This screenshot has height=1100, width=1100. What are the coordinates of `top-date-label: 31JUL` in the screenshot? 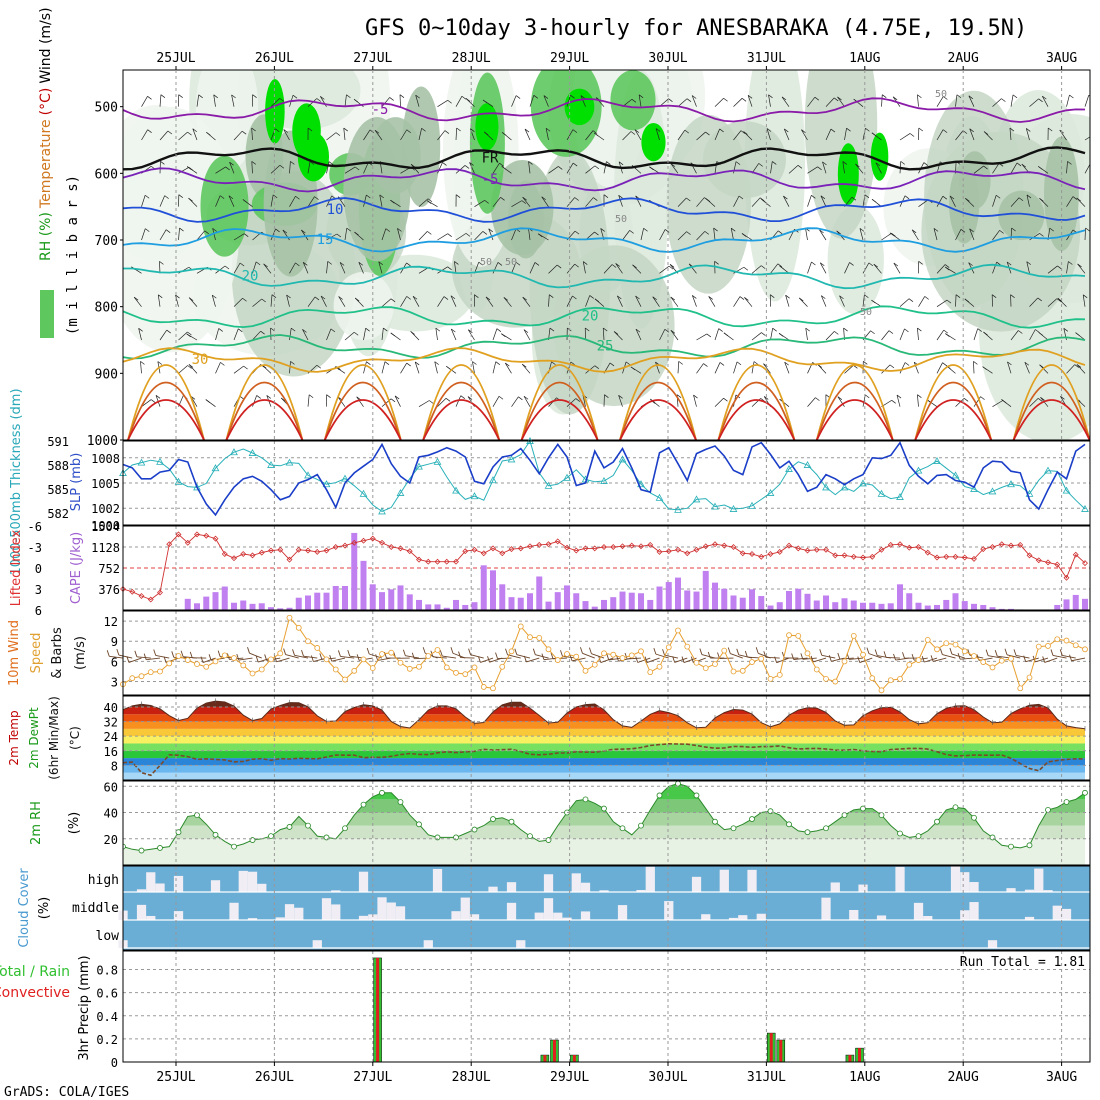 It's located at (766, 58).